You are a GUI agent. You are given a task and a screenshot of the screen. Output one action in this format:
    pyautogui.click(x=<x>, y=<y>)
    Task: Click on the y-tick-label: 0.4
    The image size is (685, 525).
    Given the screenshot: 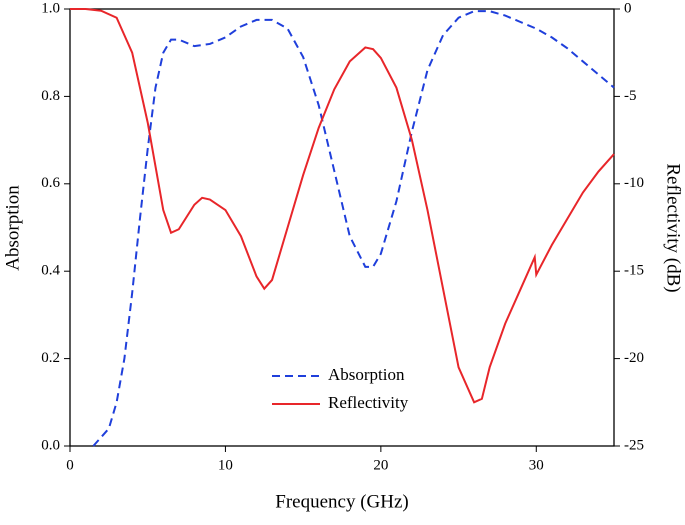 What is the action you would take?
    pyautogui.click(x=50, y=271)
    